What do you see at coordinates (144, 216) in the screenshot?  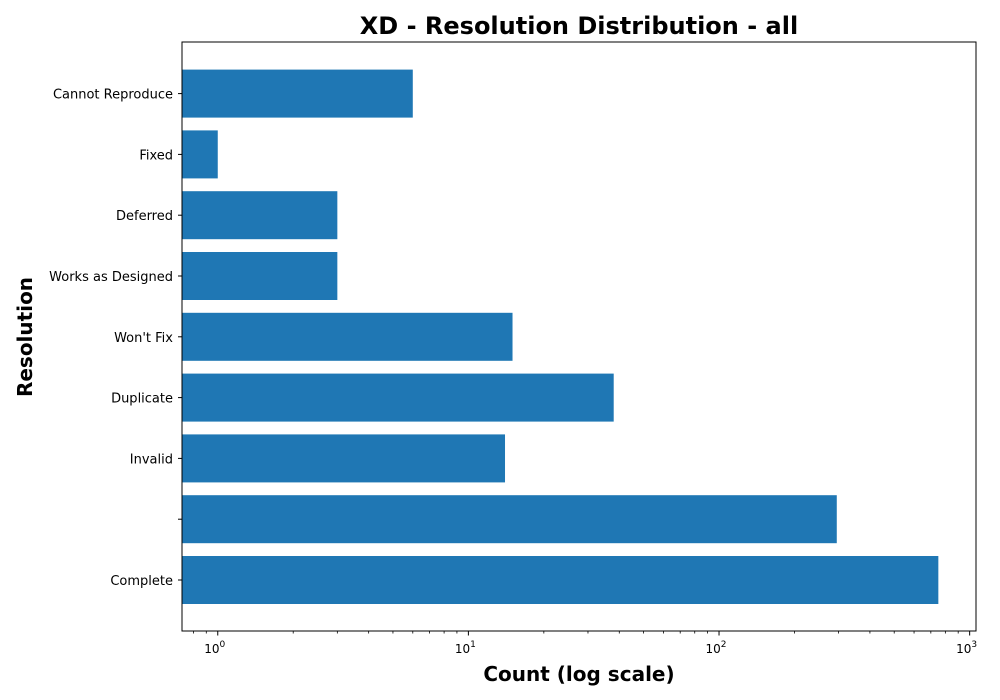 I see `y-tick-label: Deferred` at bounding box center [144, 216].